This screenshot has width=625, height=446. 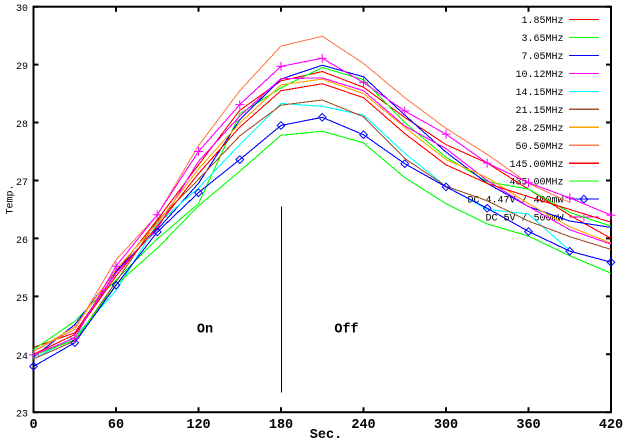 I want to click on svg-text: 21.15MHz, so click(x=539, y=111).